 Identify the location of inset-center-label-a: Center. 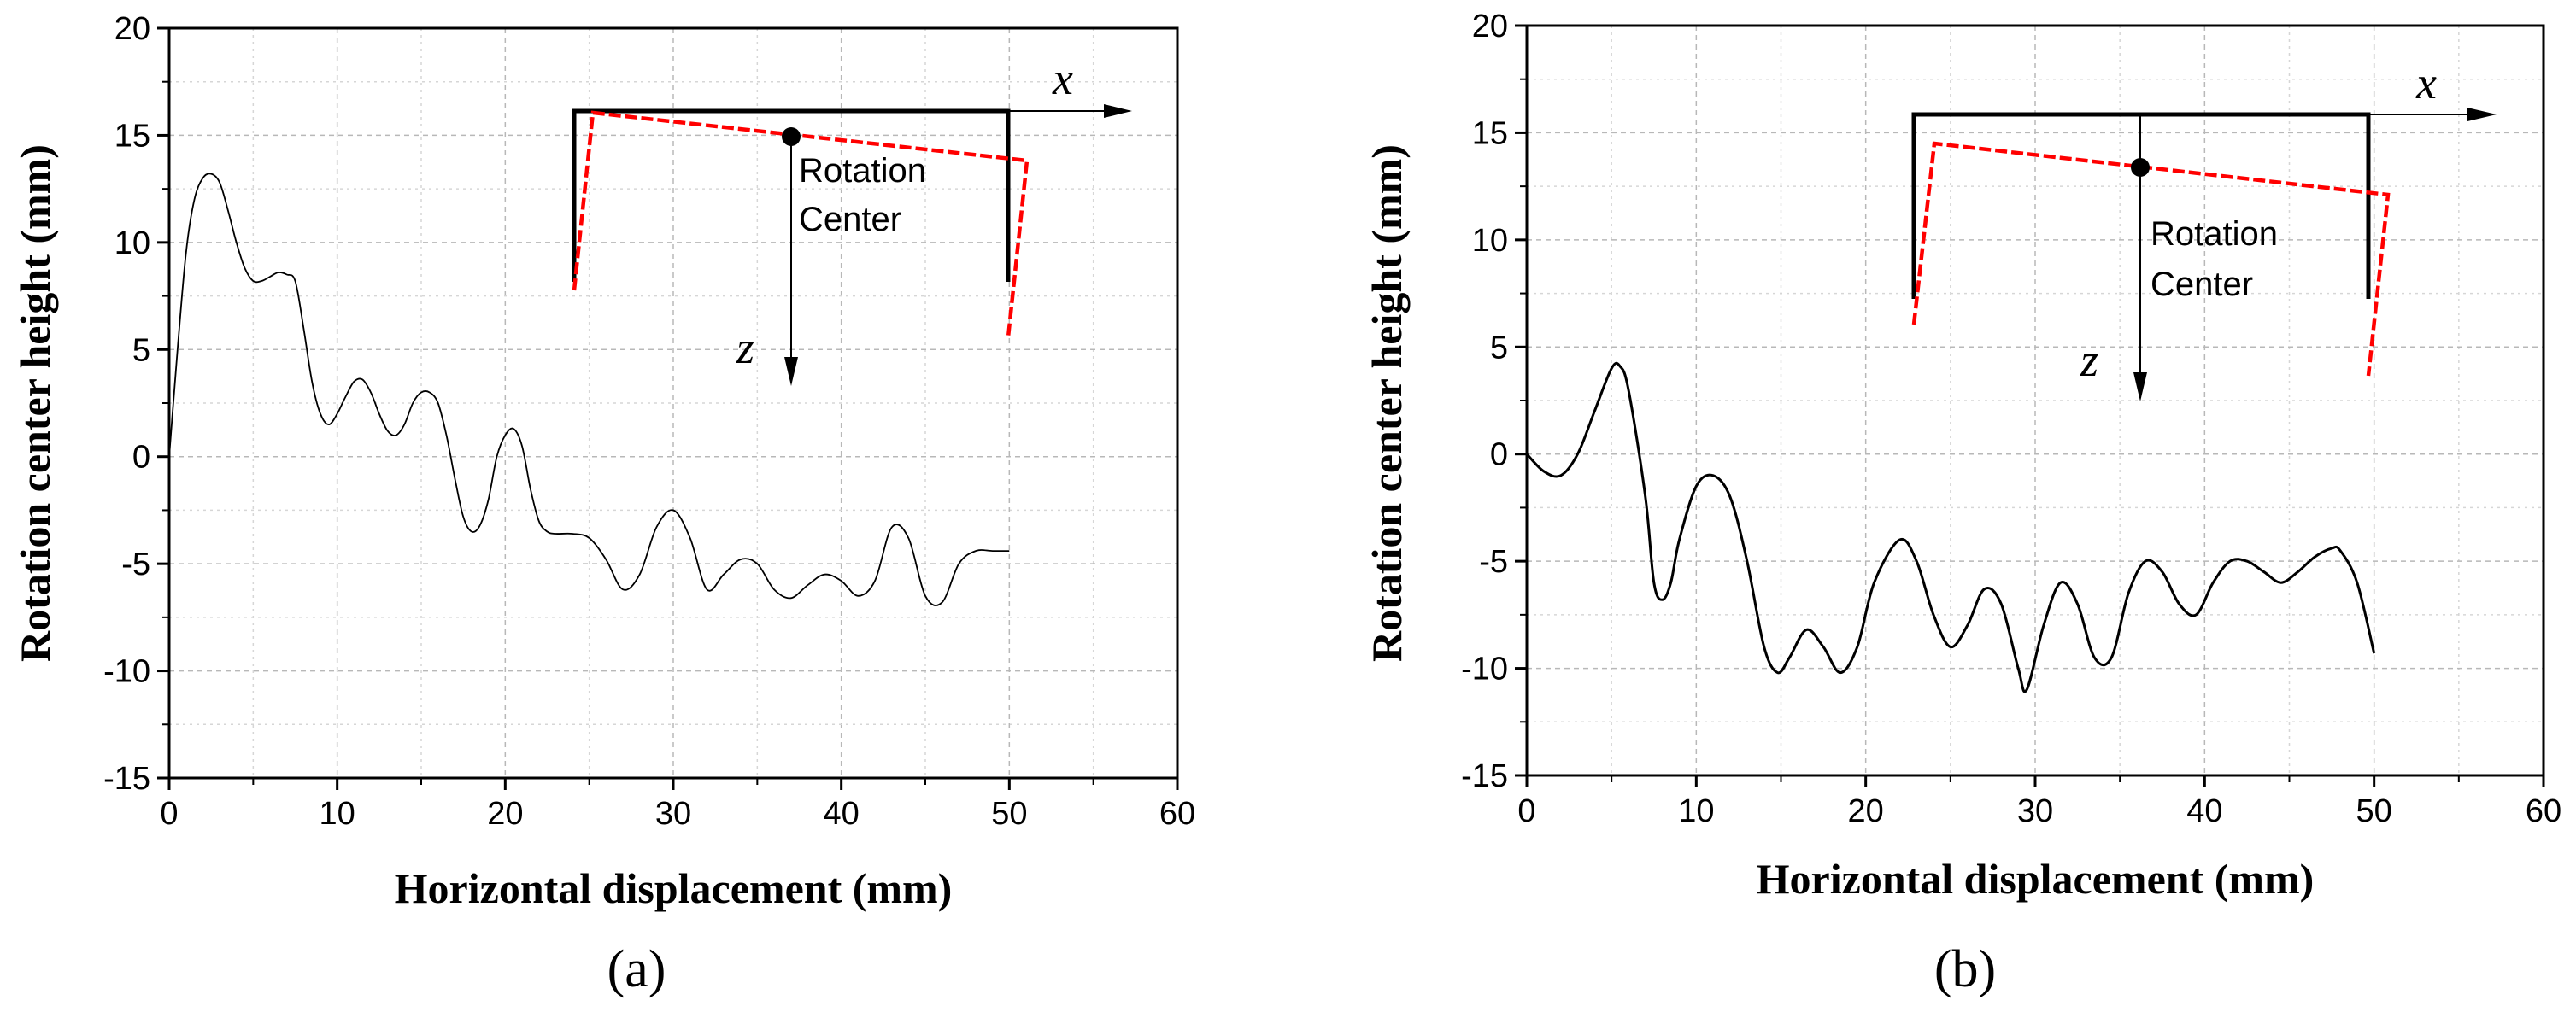
(850, 219).